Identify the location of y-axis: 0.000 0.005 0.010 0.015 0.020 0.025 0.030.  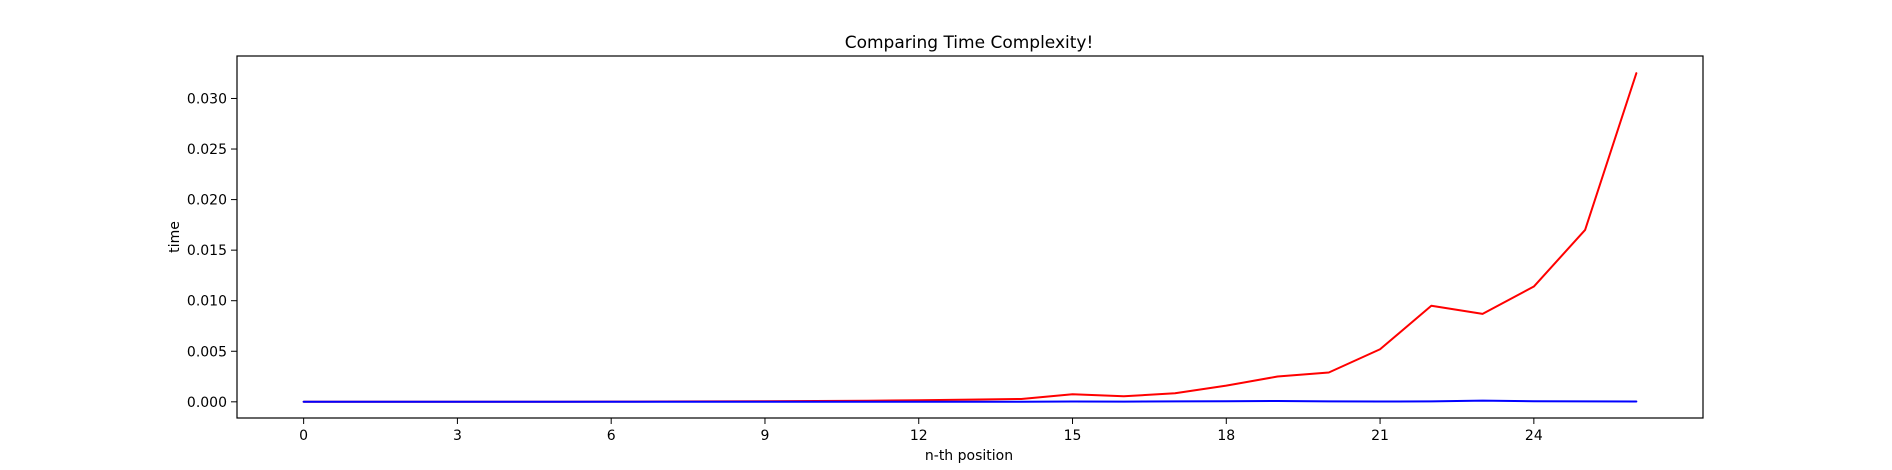
(212, 251).